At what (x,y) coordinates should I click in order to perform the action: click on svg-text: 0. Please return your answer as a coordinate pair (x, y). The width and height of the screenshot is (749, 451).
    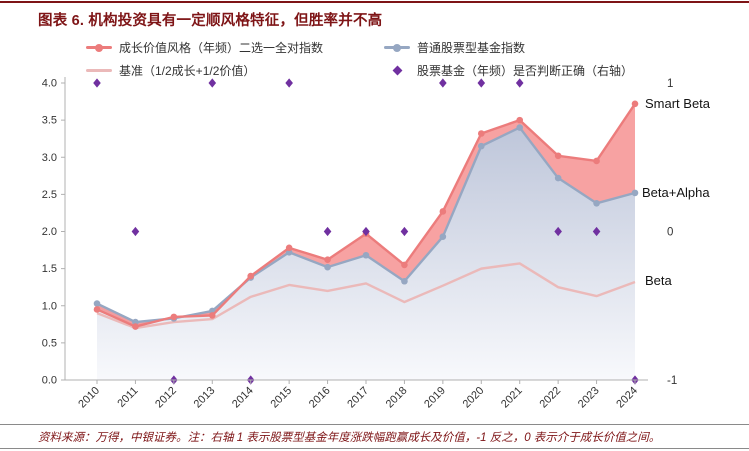
    Looking at the image, I should click on (670, 233).